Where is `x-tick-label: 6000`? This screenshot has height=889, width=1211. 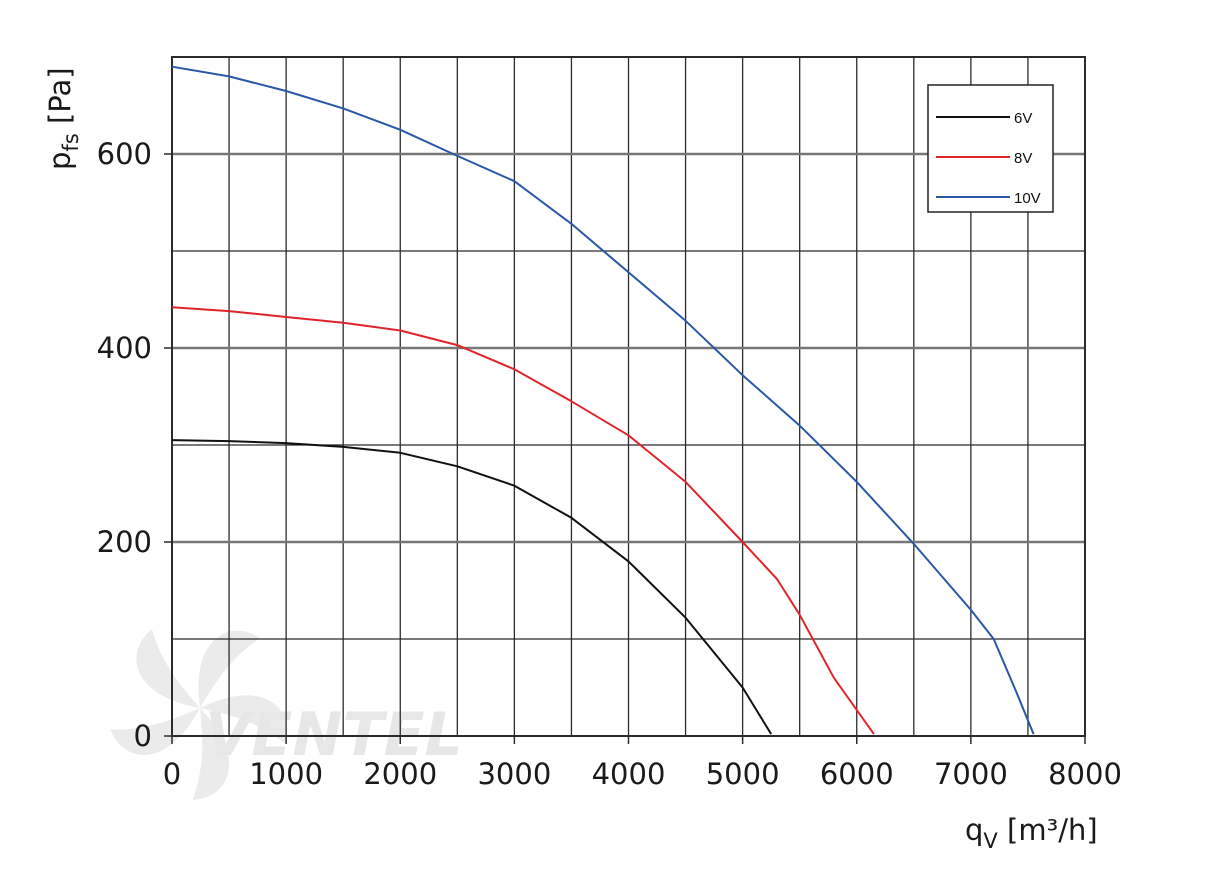
x-tick-label: 6000 is located at coordinates (857, 774).